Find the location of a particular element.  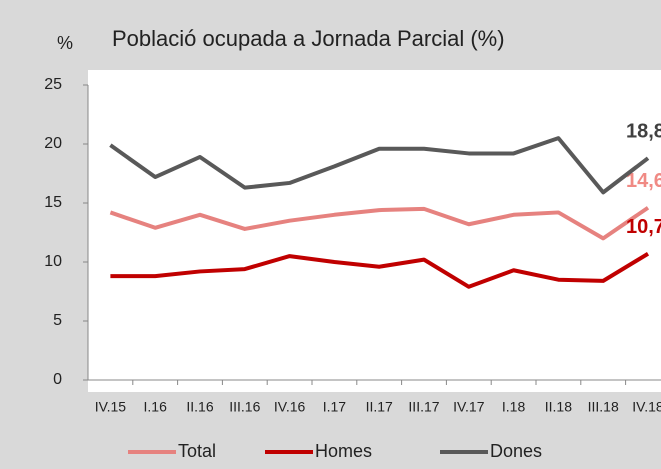

y-tick-label: 5 is located at coordinates (57, 320).